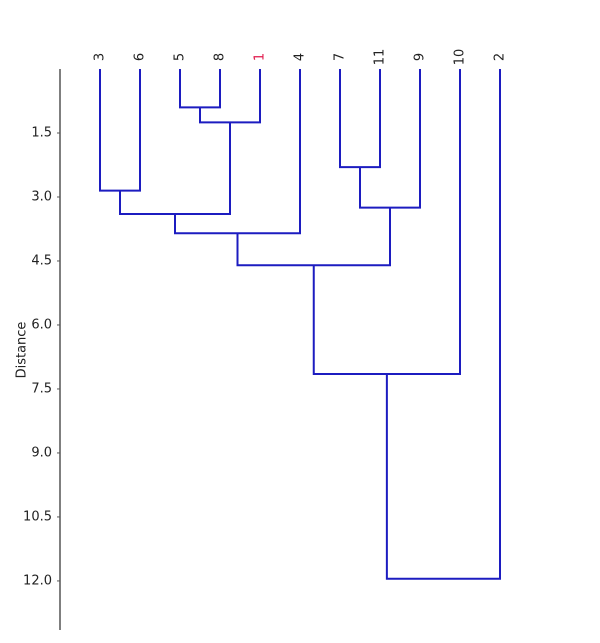  What do you see at coordinates (220, 57) in the screenshot?
I see `leaf-label: 8` at bounding box center [220, 57].